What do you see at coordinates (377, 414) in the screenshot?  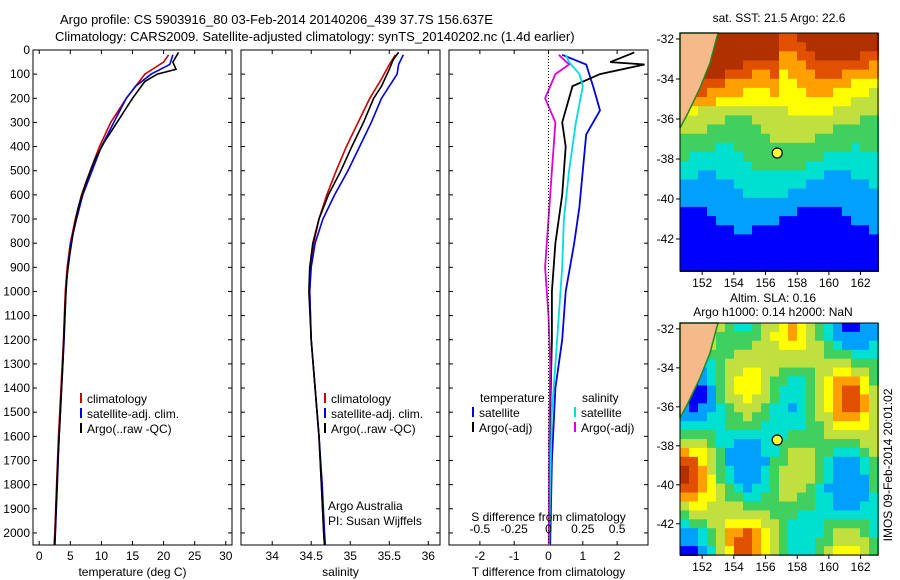 I see `legend-label: satellite-adj. clim.` at bounding box center [377, 414].